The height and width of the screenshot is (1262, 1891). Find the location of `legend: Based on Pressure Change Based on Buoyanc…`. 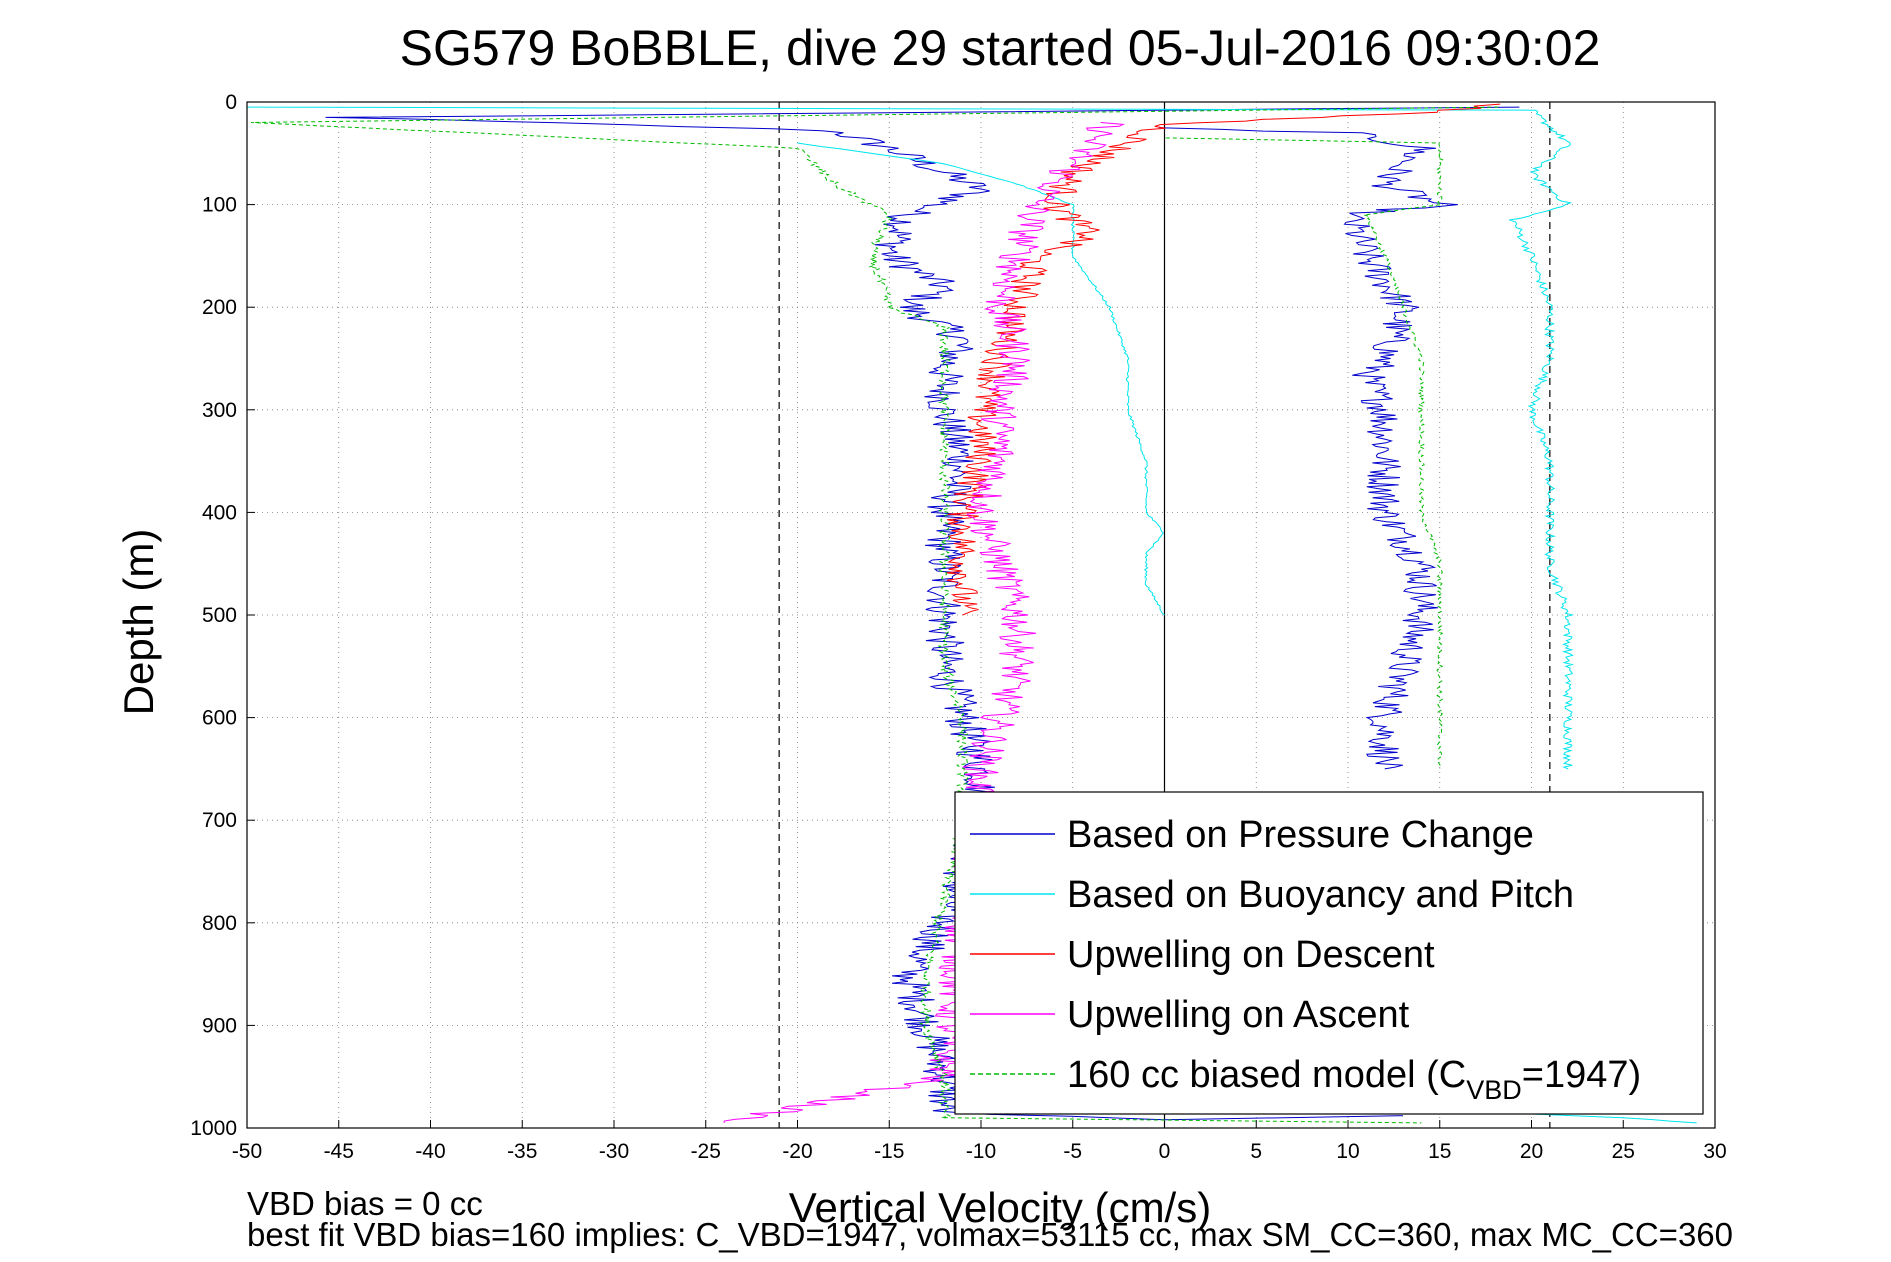

legend: Based on Pressure Change Based on Buoyanc… is located at coordinates (1329, 953).